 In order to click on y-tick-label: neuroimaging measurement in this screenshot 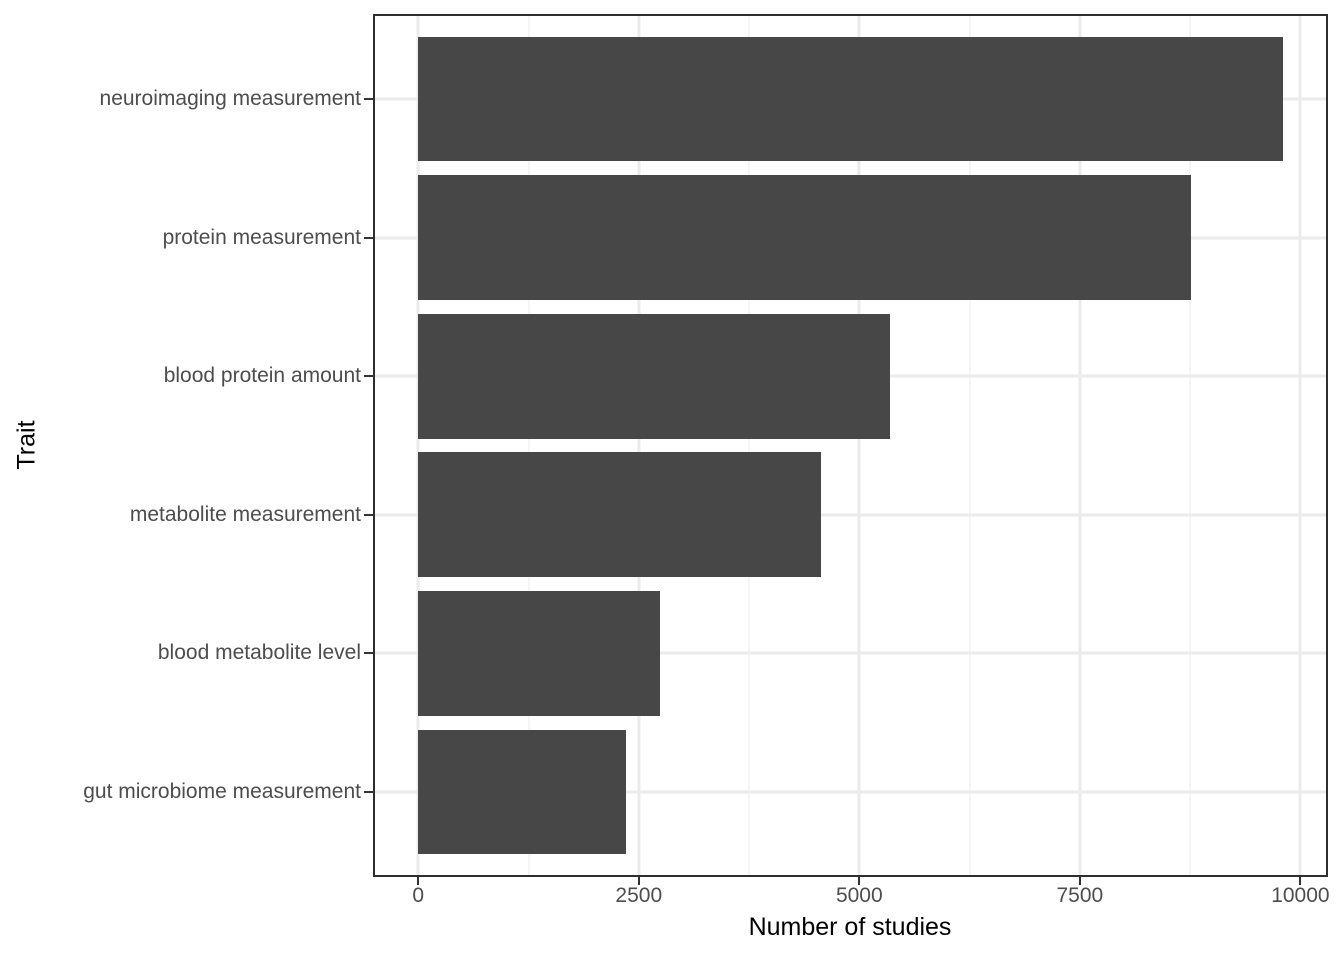, I will do `click(230, 99)`.